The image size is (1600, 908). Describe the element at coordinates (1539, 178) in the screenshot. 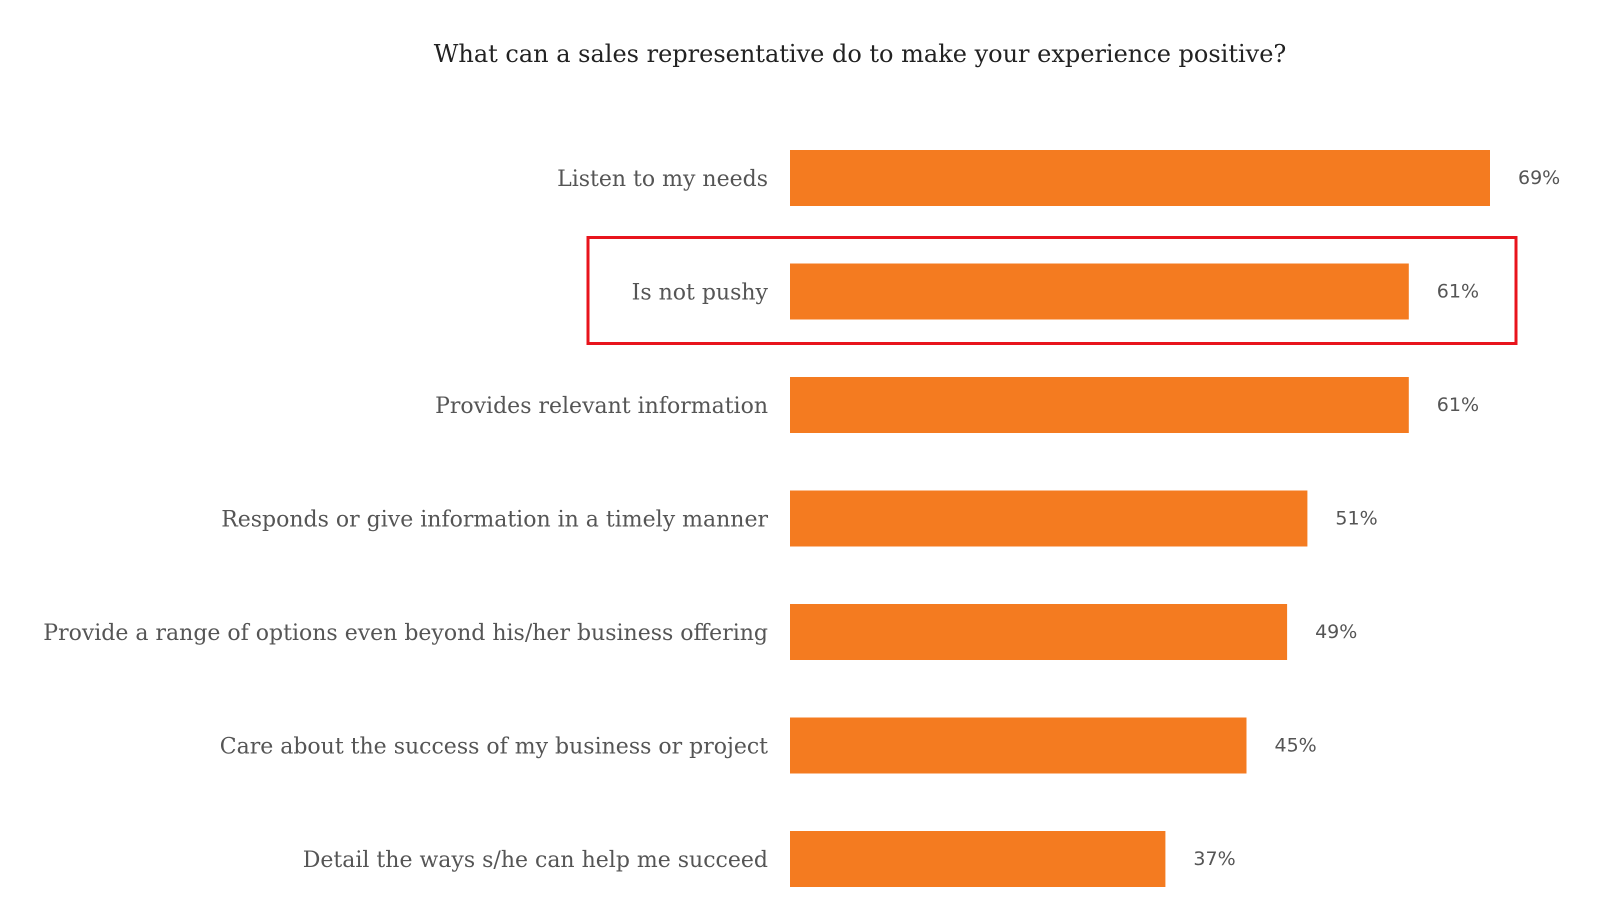

I see `value-label: 69%` at that location.